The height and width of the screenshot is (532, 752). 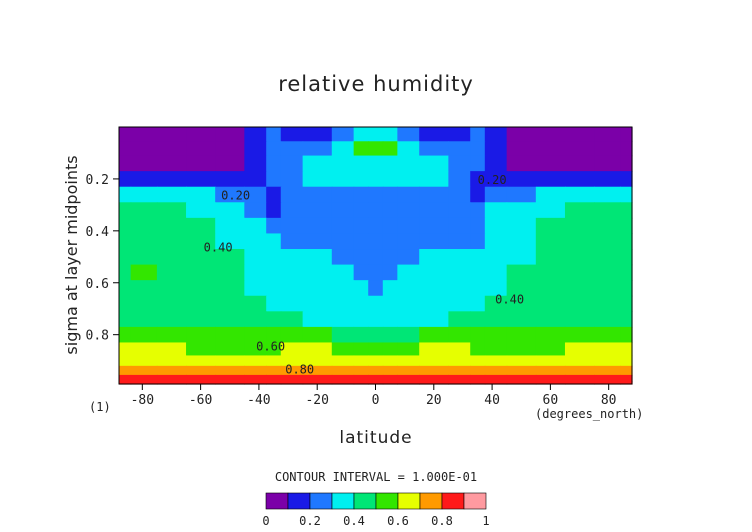 I want to click on y-tick-label: 0.2, so click(x=97, y=180).